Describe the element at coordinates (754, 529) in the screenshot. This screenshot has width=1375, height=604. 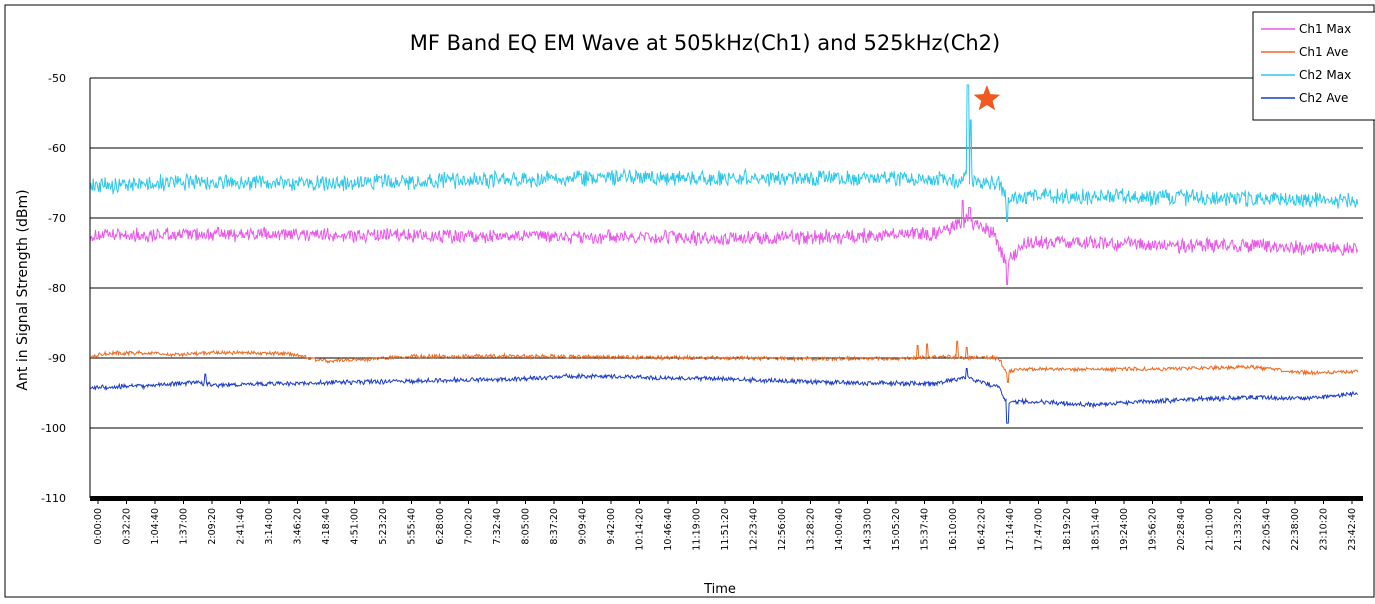
I see `x-tick-label: 12:23:40` at that location.